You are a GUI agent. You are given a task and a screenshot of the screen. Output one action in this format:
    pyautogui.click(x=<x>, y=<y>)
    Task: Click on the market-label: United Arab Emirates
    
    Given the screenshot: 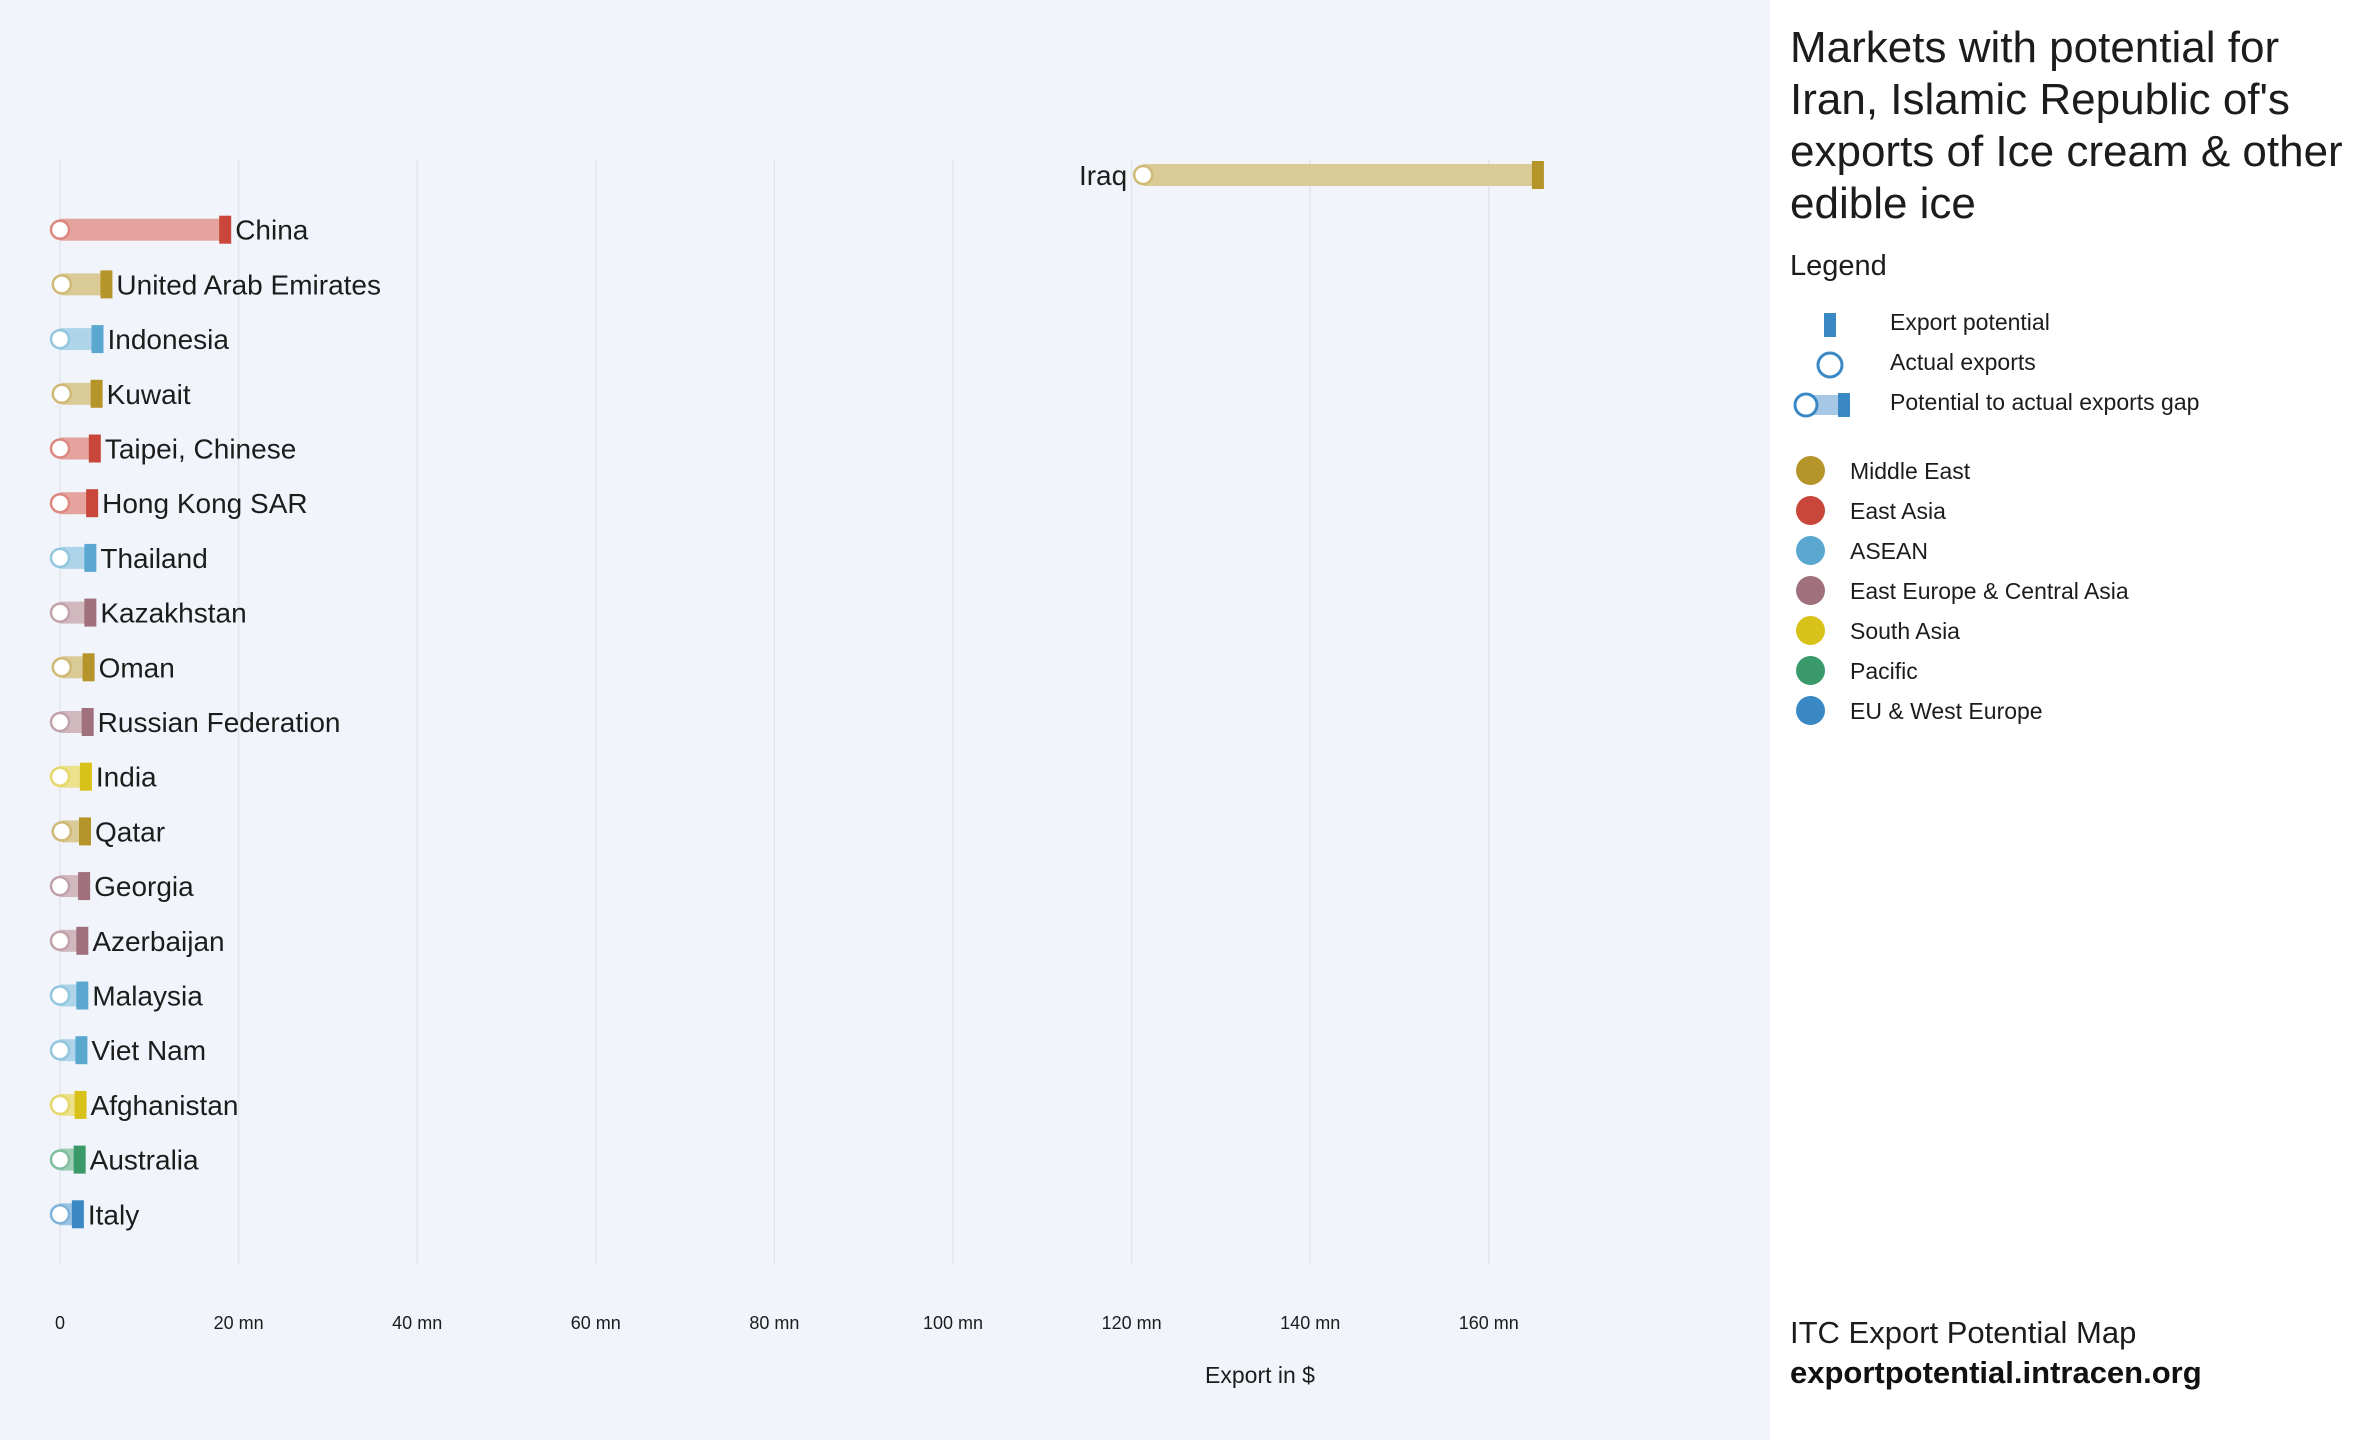 What is the action you would take?
    pyautogui.click(x=248, y=284)
    